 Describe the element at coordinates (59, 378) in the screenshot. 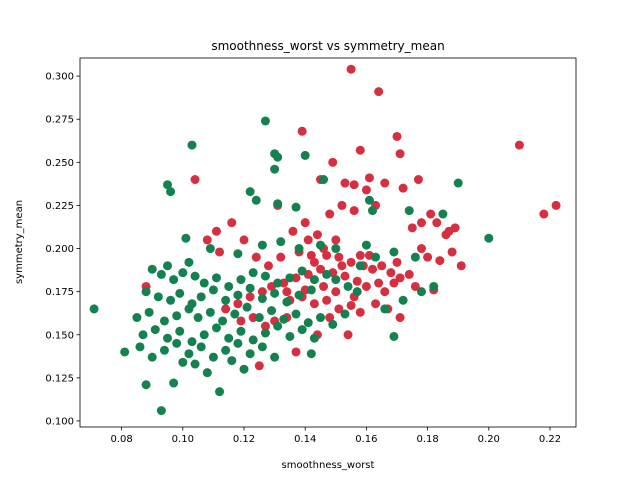

I see `y-tick-label: 0.125` at that location.